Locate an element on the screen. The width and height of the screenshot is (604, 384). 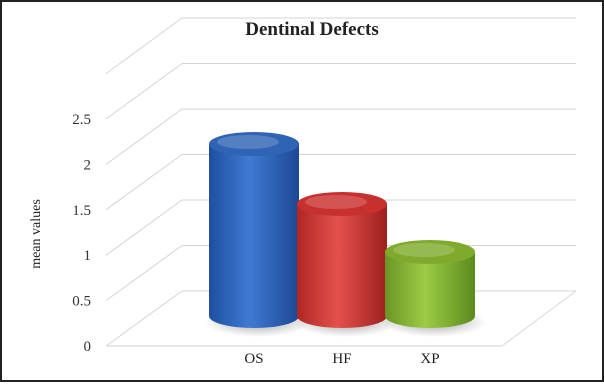
bar-hf is located at coordinates (346, 264).